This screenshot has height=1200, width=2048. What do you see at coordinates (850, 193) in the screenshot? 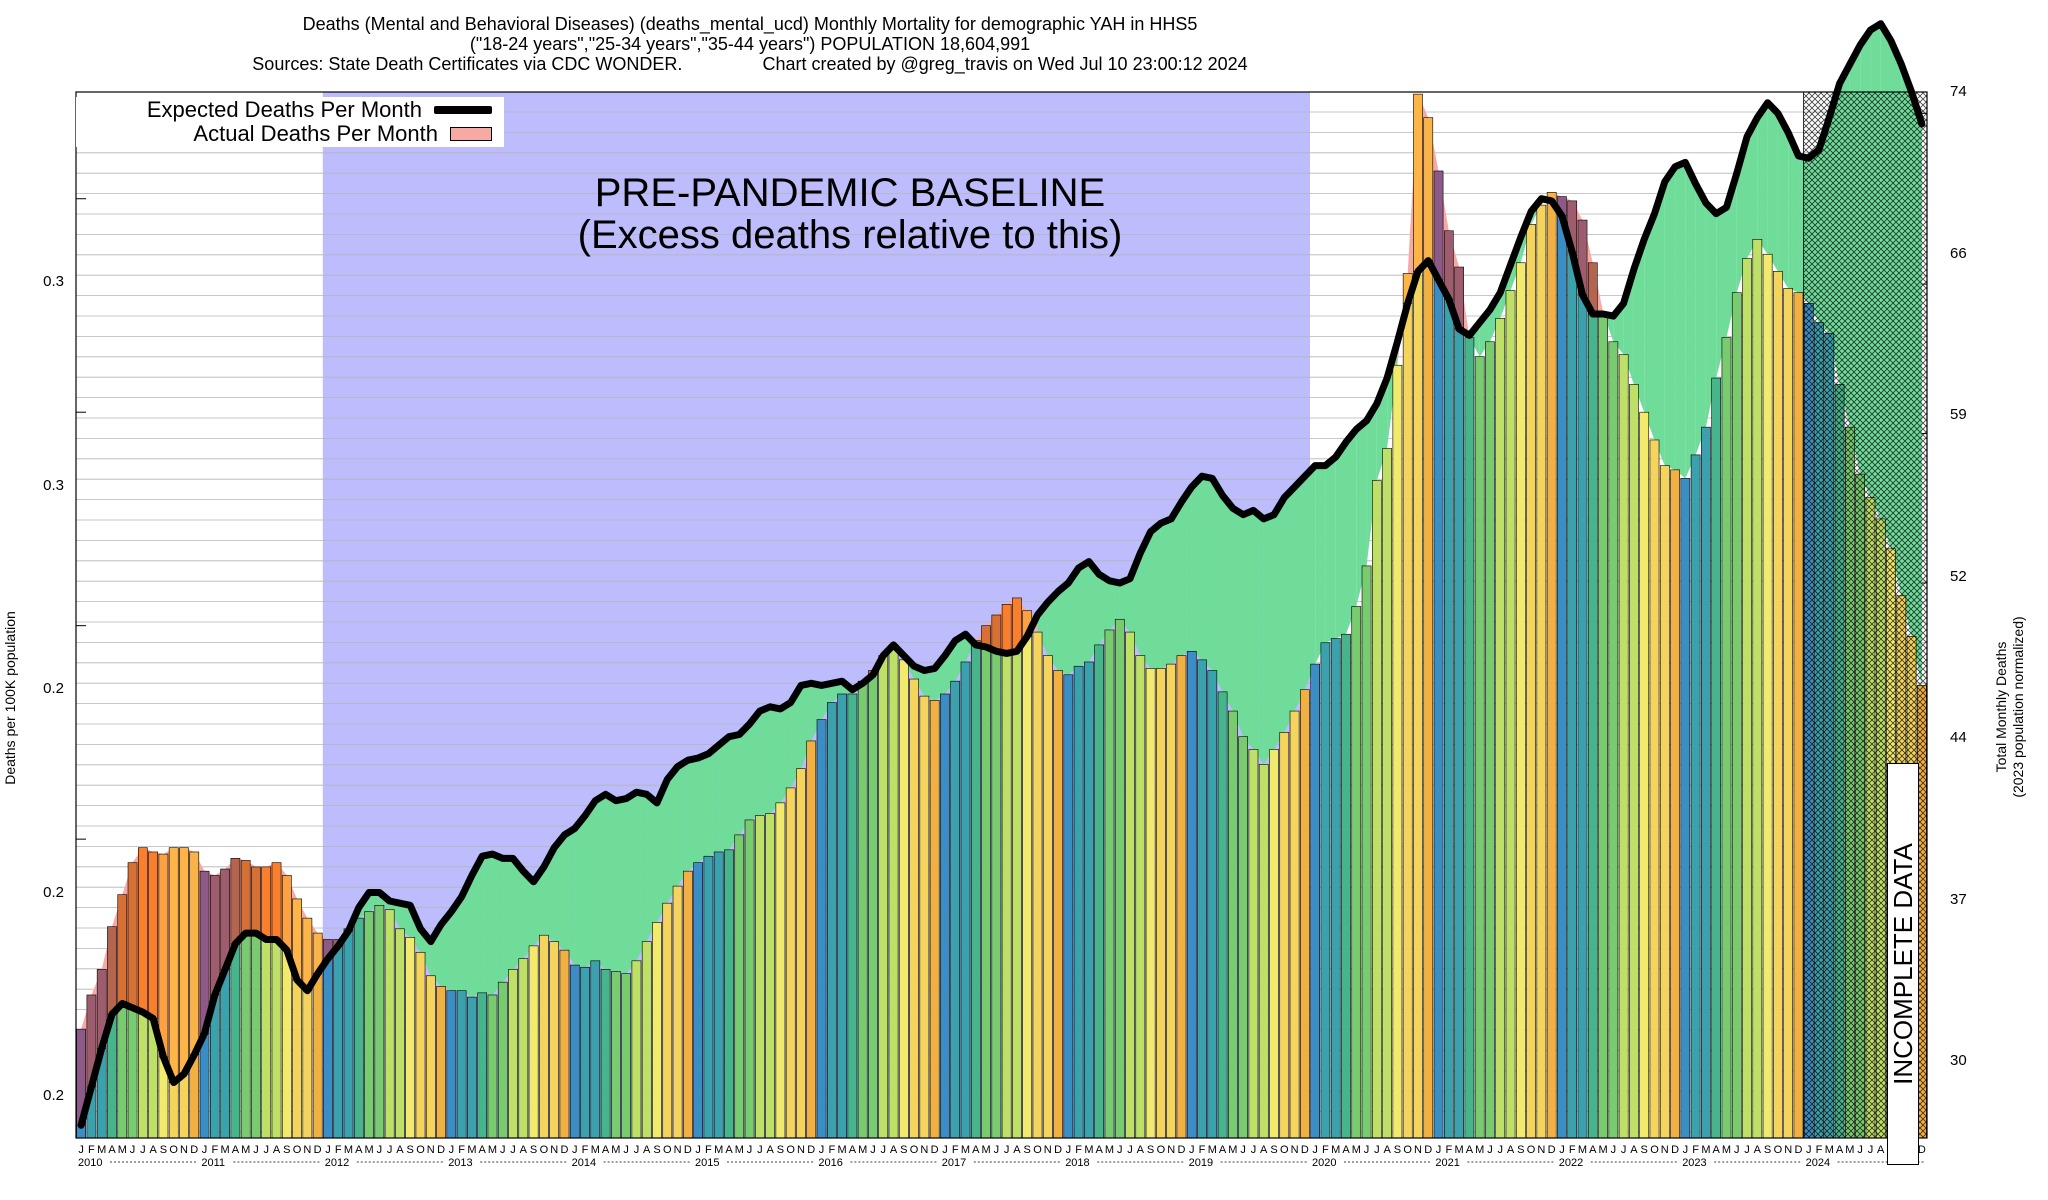
I see `baseline-title: PRE-PANDEMIC BASELINE` at bounding box center [850, 193].